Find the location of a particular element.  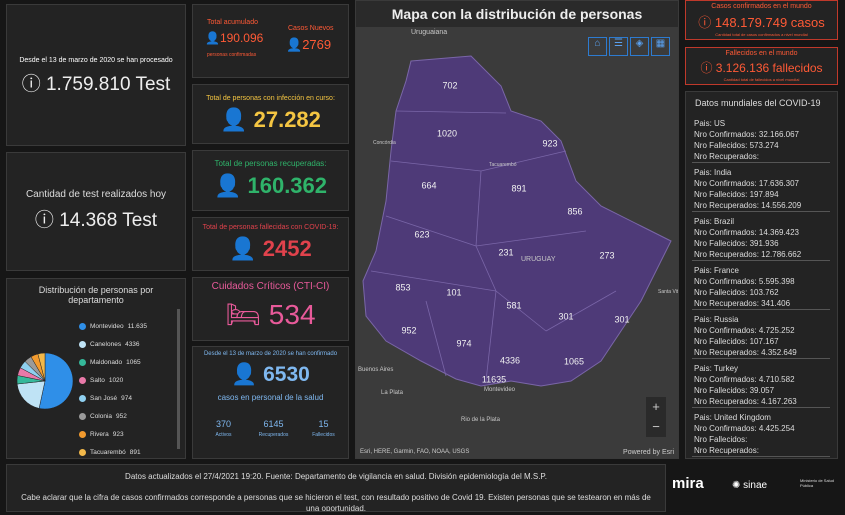

stat-label: Activos is located at coordinates (223, 435).